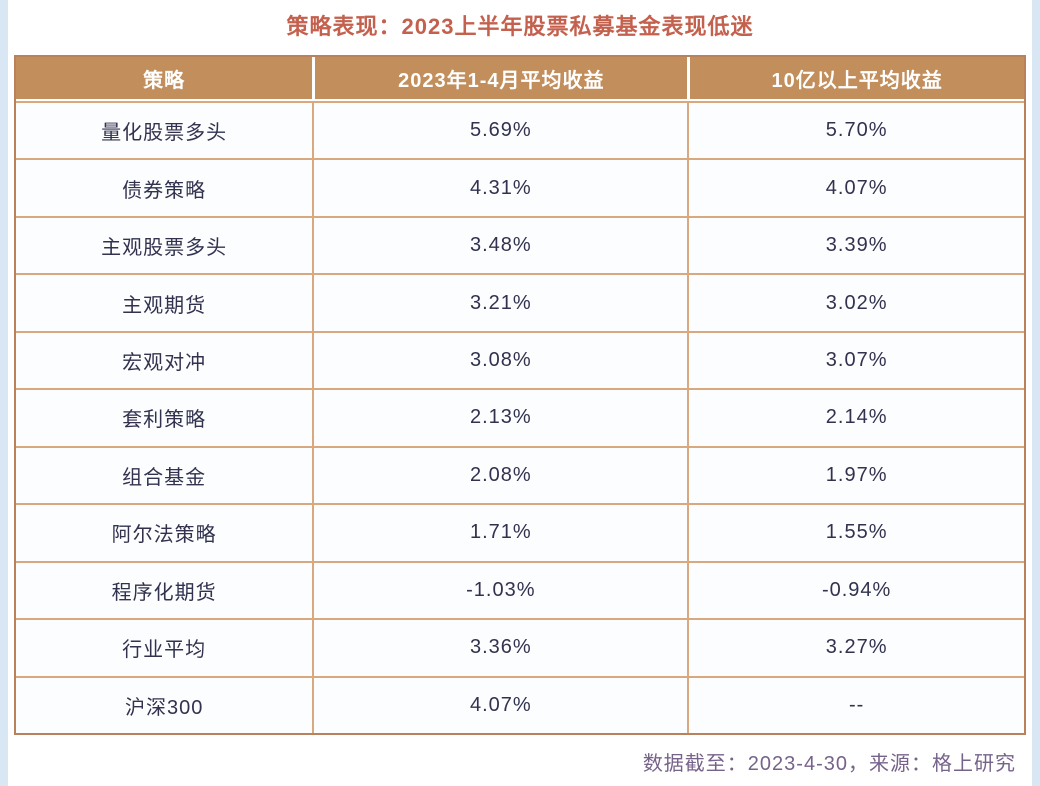  What do you see at coordinates (829, 764) in the screenshot?
I see `data-source-footnote: 数据截至：2023-4-30，来源：格上研究` at bounding box center [829, 764].